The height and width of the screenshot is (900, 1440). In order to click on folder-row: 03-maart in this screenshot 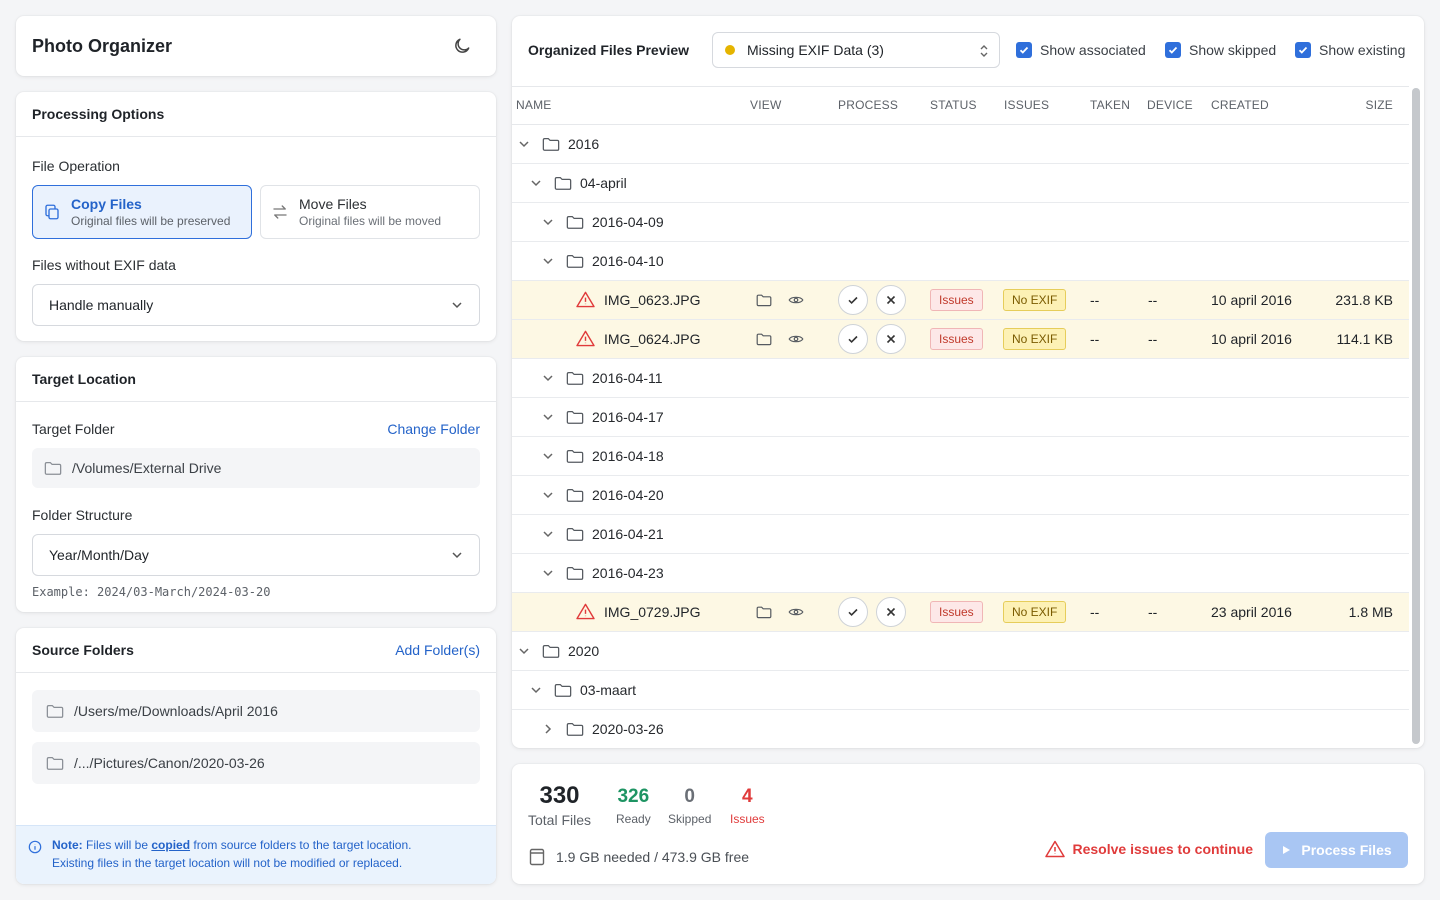, I will do `click(960, 690)`.